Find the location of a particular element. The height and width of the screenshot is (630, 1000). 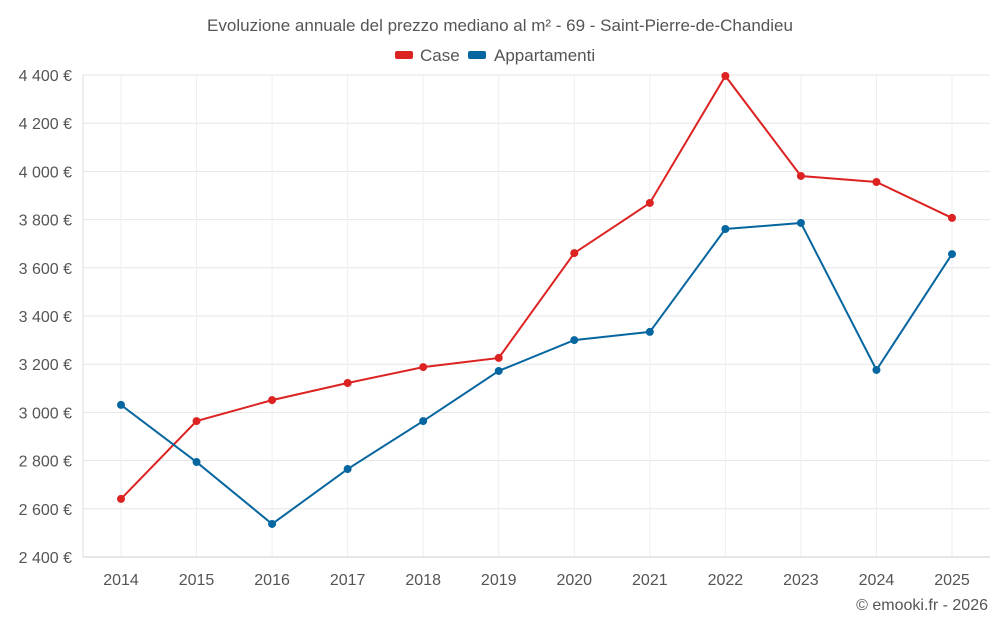

legend-item-case: Case is located at coordinates (427, 55).